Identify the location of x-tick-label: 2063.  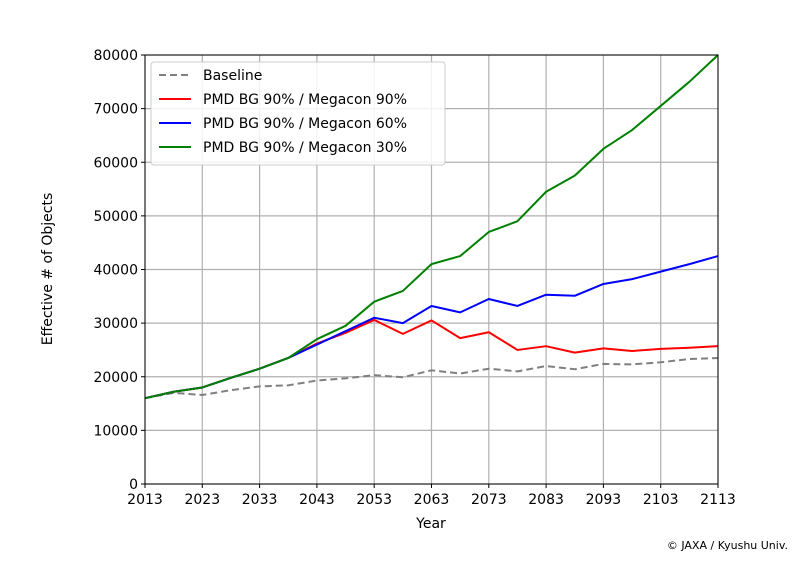
(432, 500).